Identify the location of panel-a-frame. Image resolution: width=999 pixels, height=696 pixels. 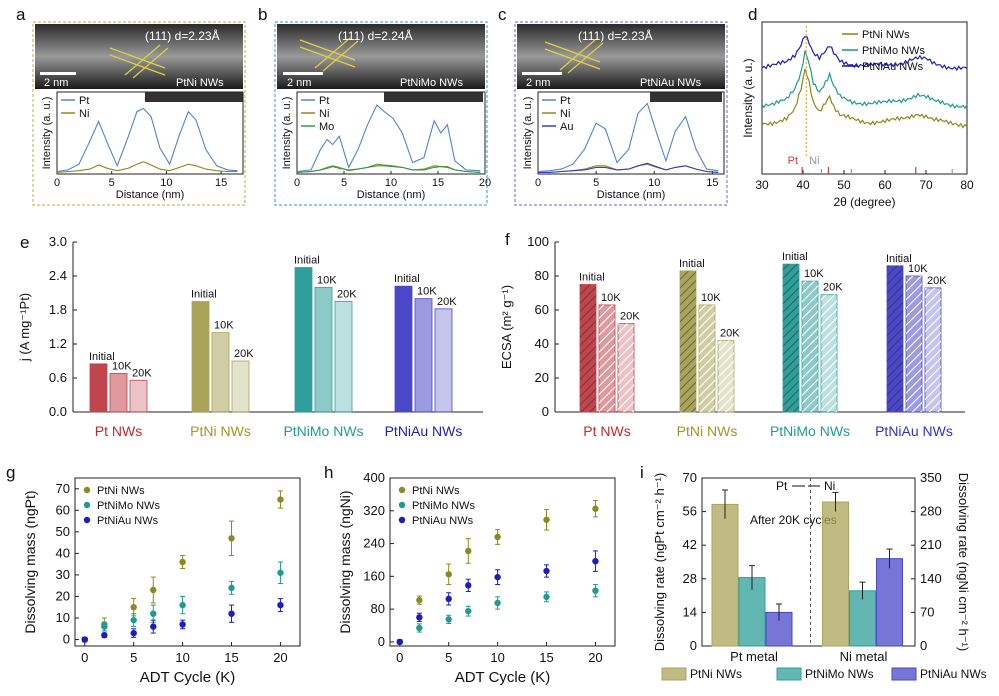
(139, 113).